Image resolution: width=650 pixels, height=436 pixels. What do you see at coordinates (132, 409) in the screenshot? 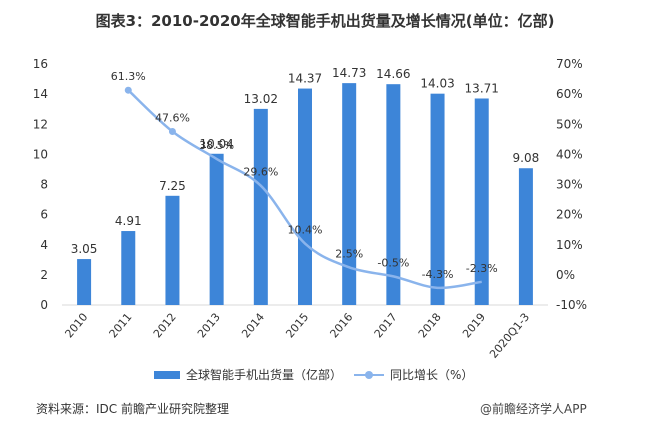
I see `source-note: 资料来源：IDC 前瞻产业研究院整理` at bounding box center [132, 409].